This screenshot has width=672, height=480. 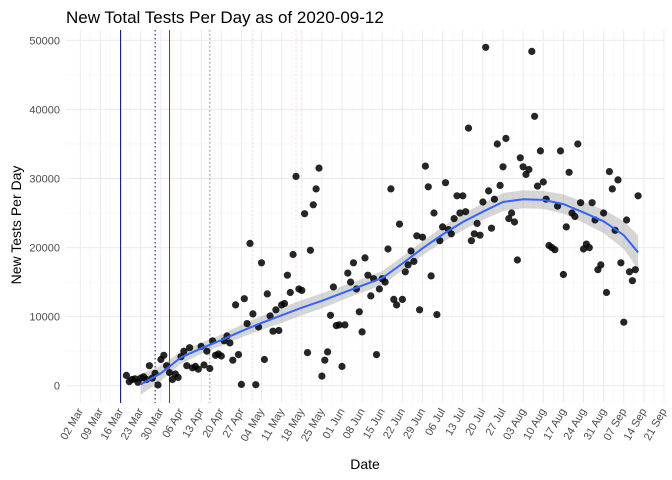 I want to click on chart-title: New Total Tests Per Day as of 2020-09-12, so click(x=225, y=17).